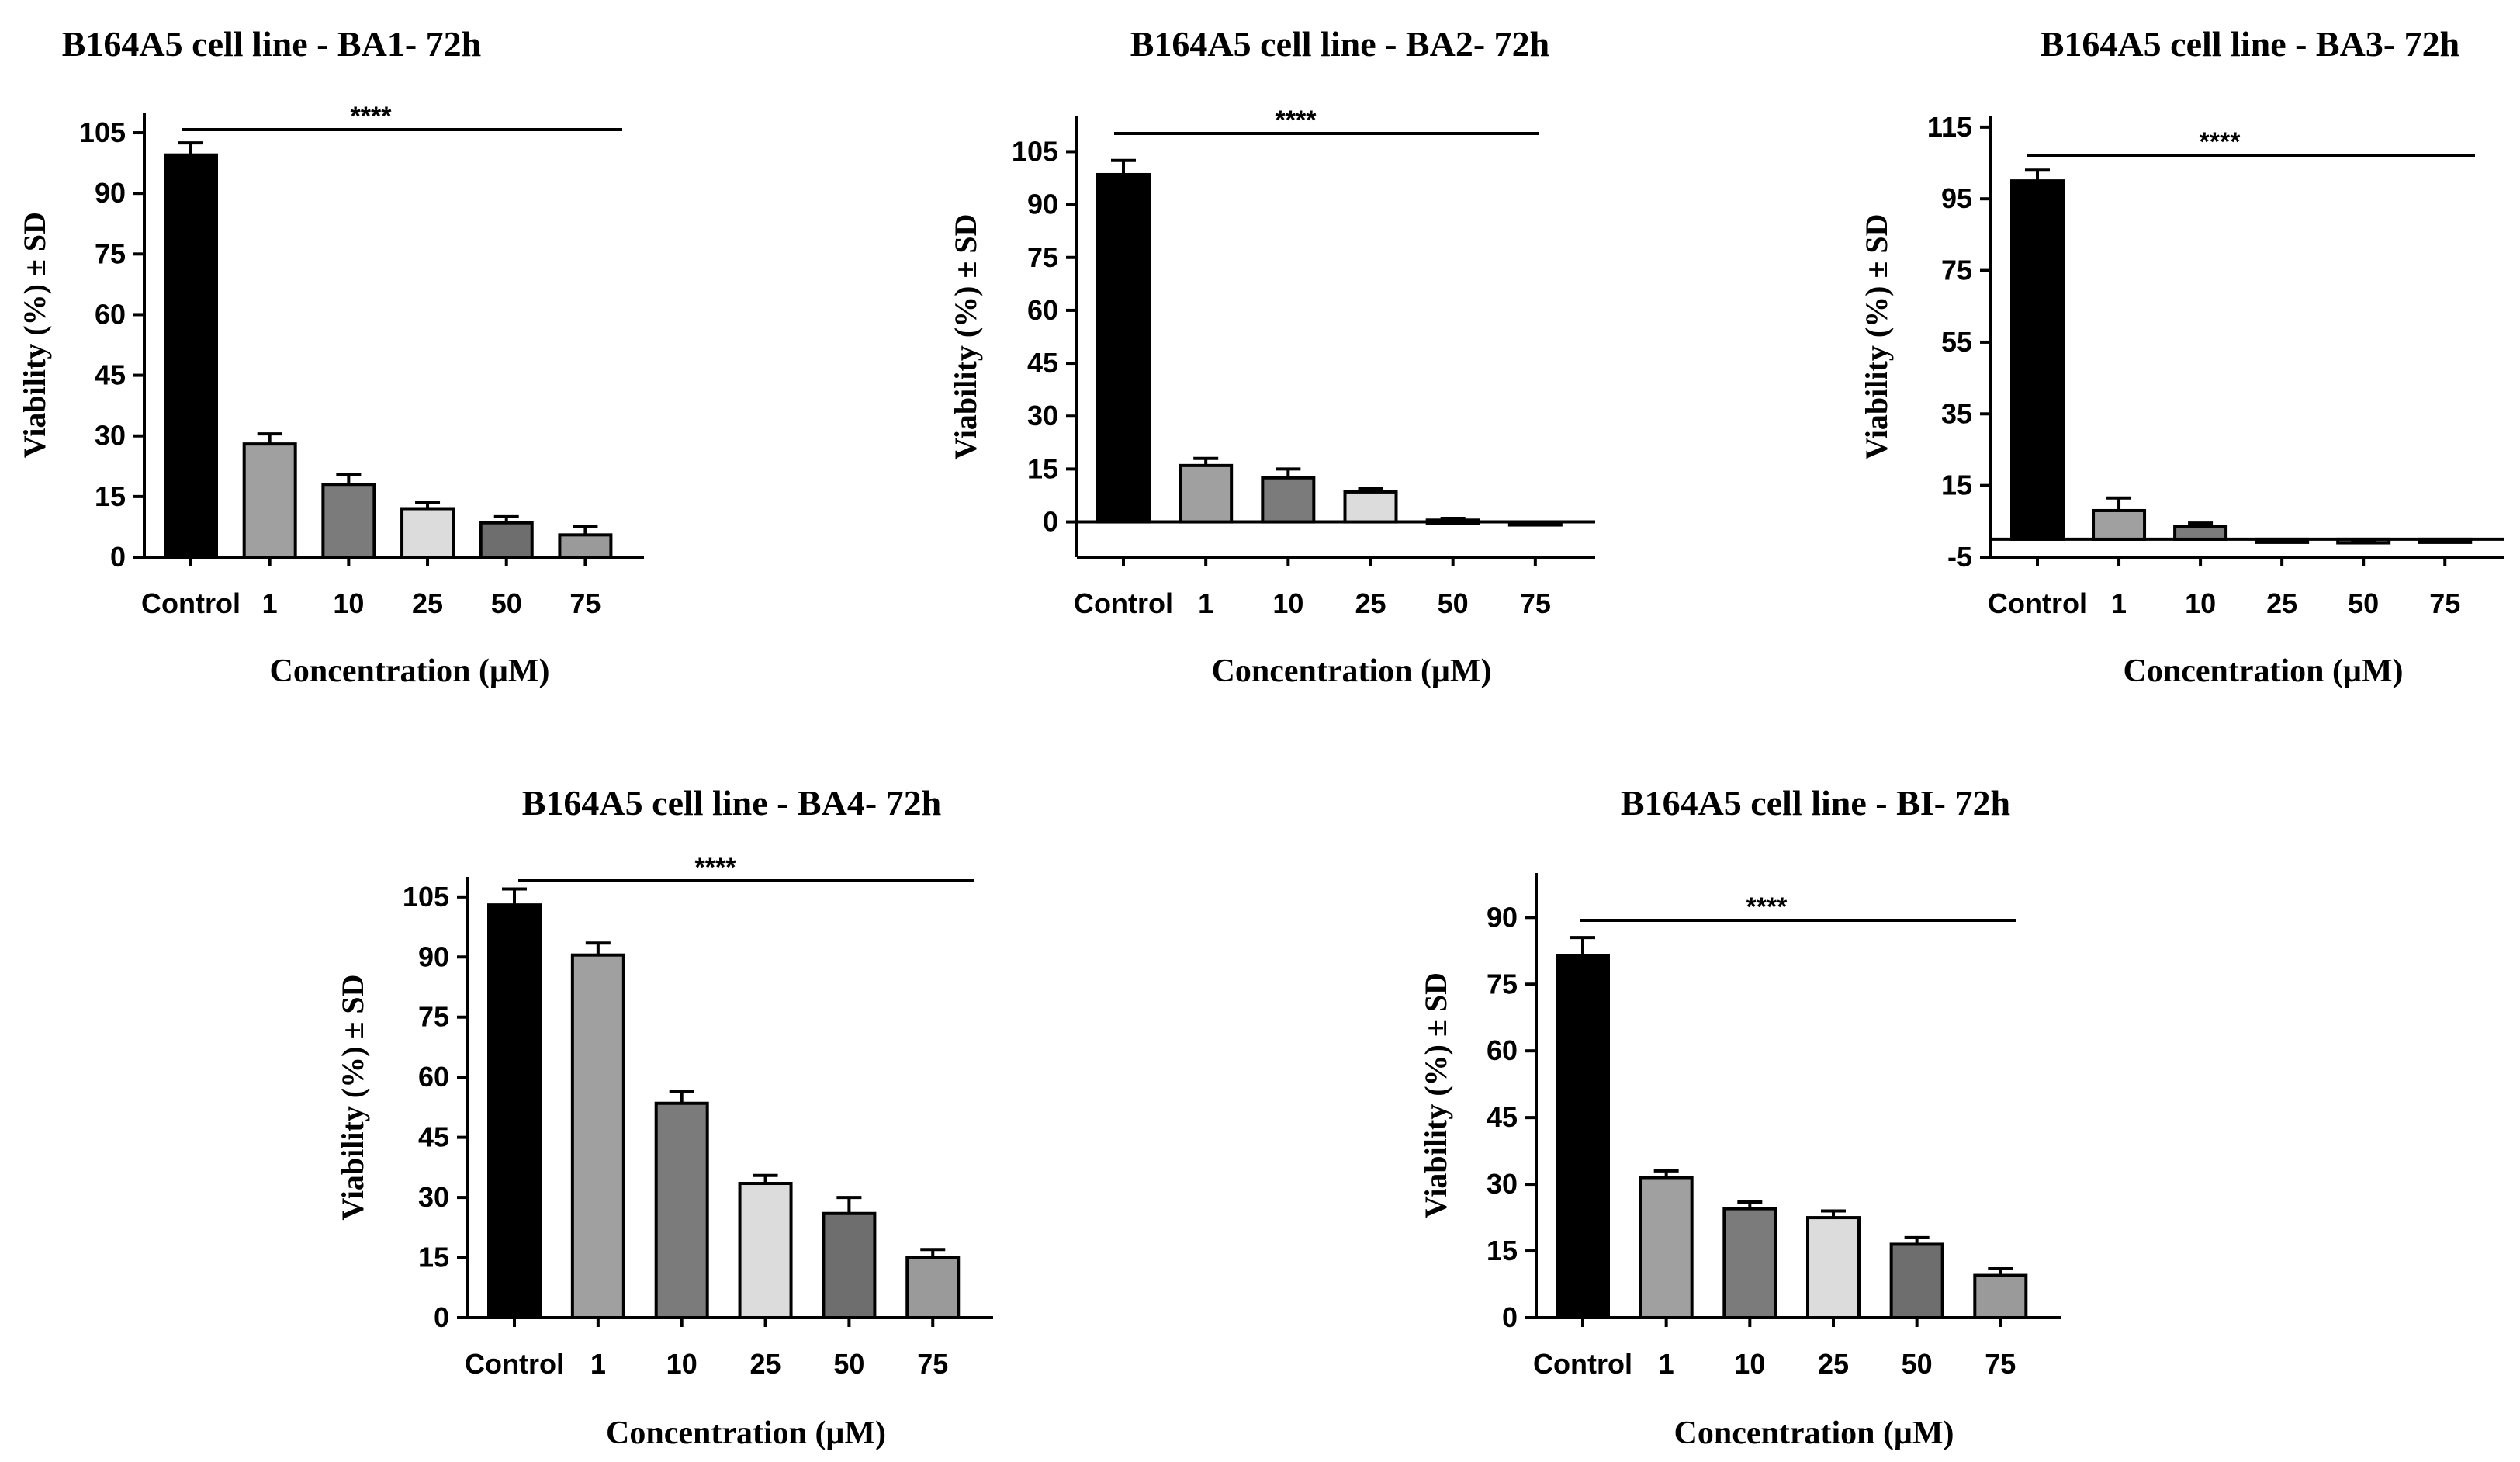 This screenshot has height=1462, width=2520. Describe the element at coordinates (1956, 198) in the screenshot. I see `y-tick-label: 95` at that location.